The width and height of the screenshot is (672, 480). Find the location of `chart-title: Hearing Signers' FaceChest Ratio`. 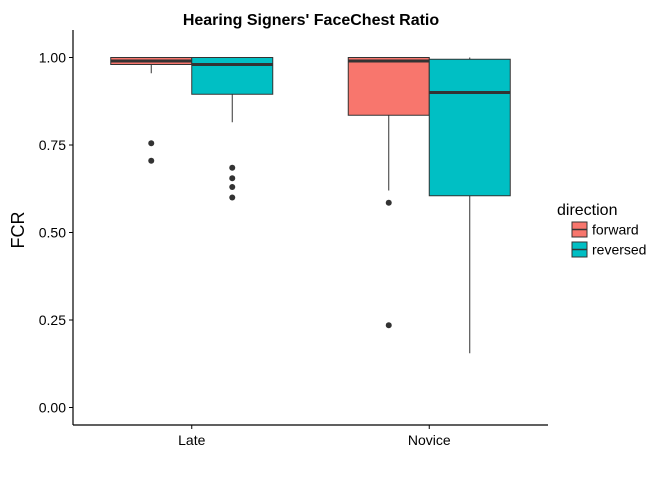

chart-title: Hearing Signers' FaceChest Ratio is located at coordinates (311, 20).